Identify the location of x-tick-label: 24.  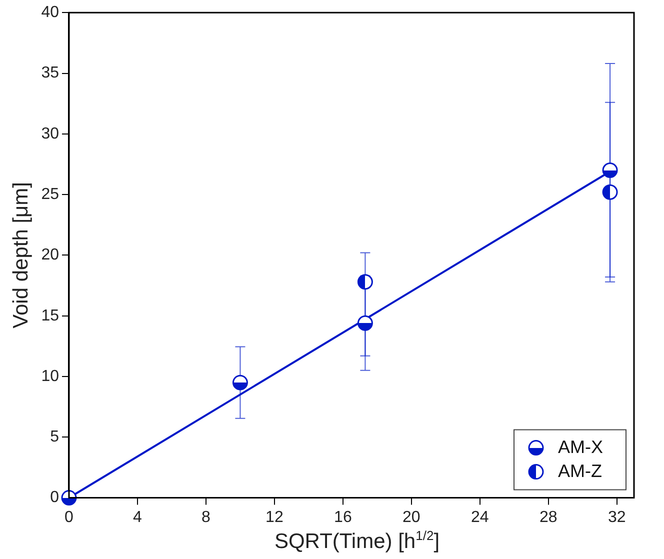
(480, 517).